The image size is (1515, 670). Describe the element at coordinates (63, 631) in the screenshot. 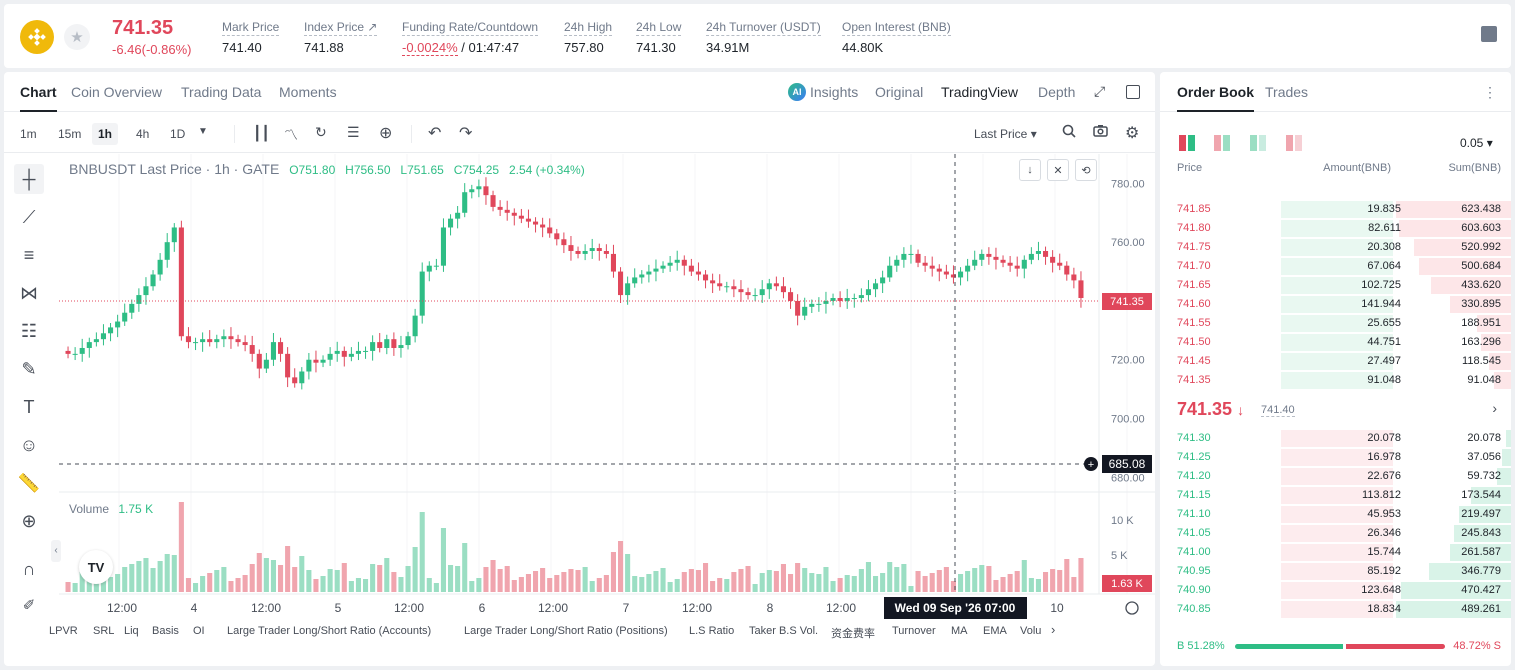

I see `indicator-item: LPVR` at that location.